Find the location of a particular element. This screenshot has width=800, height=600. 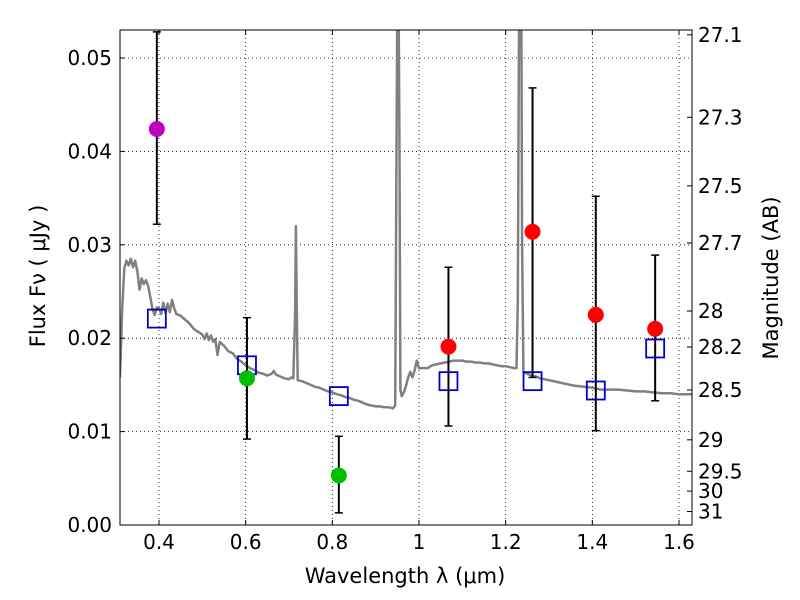

y-tick-label: 0.04 is located at coordinates (89, 151).